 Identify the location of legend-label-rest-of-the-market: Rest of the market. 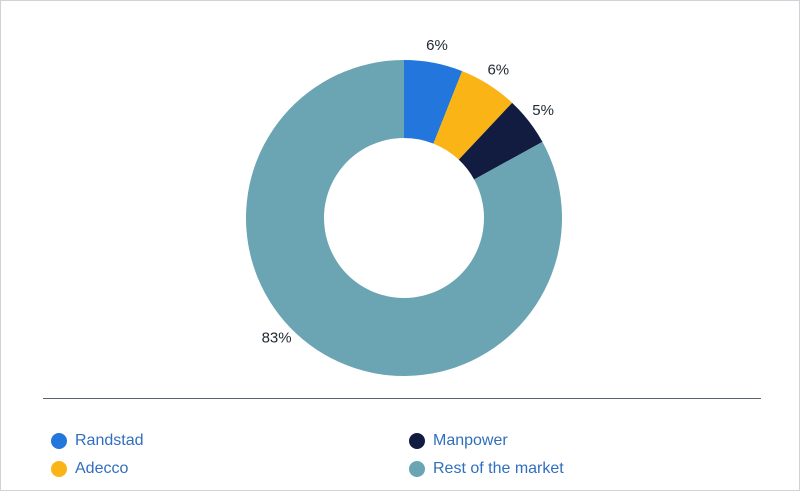
(498, 468).